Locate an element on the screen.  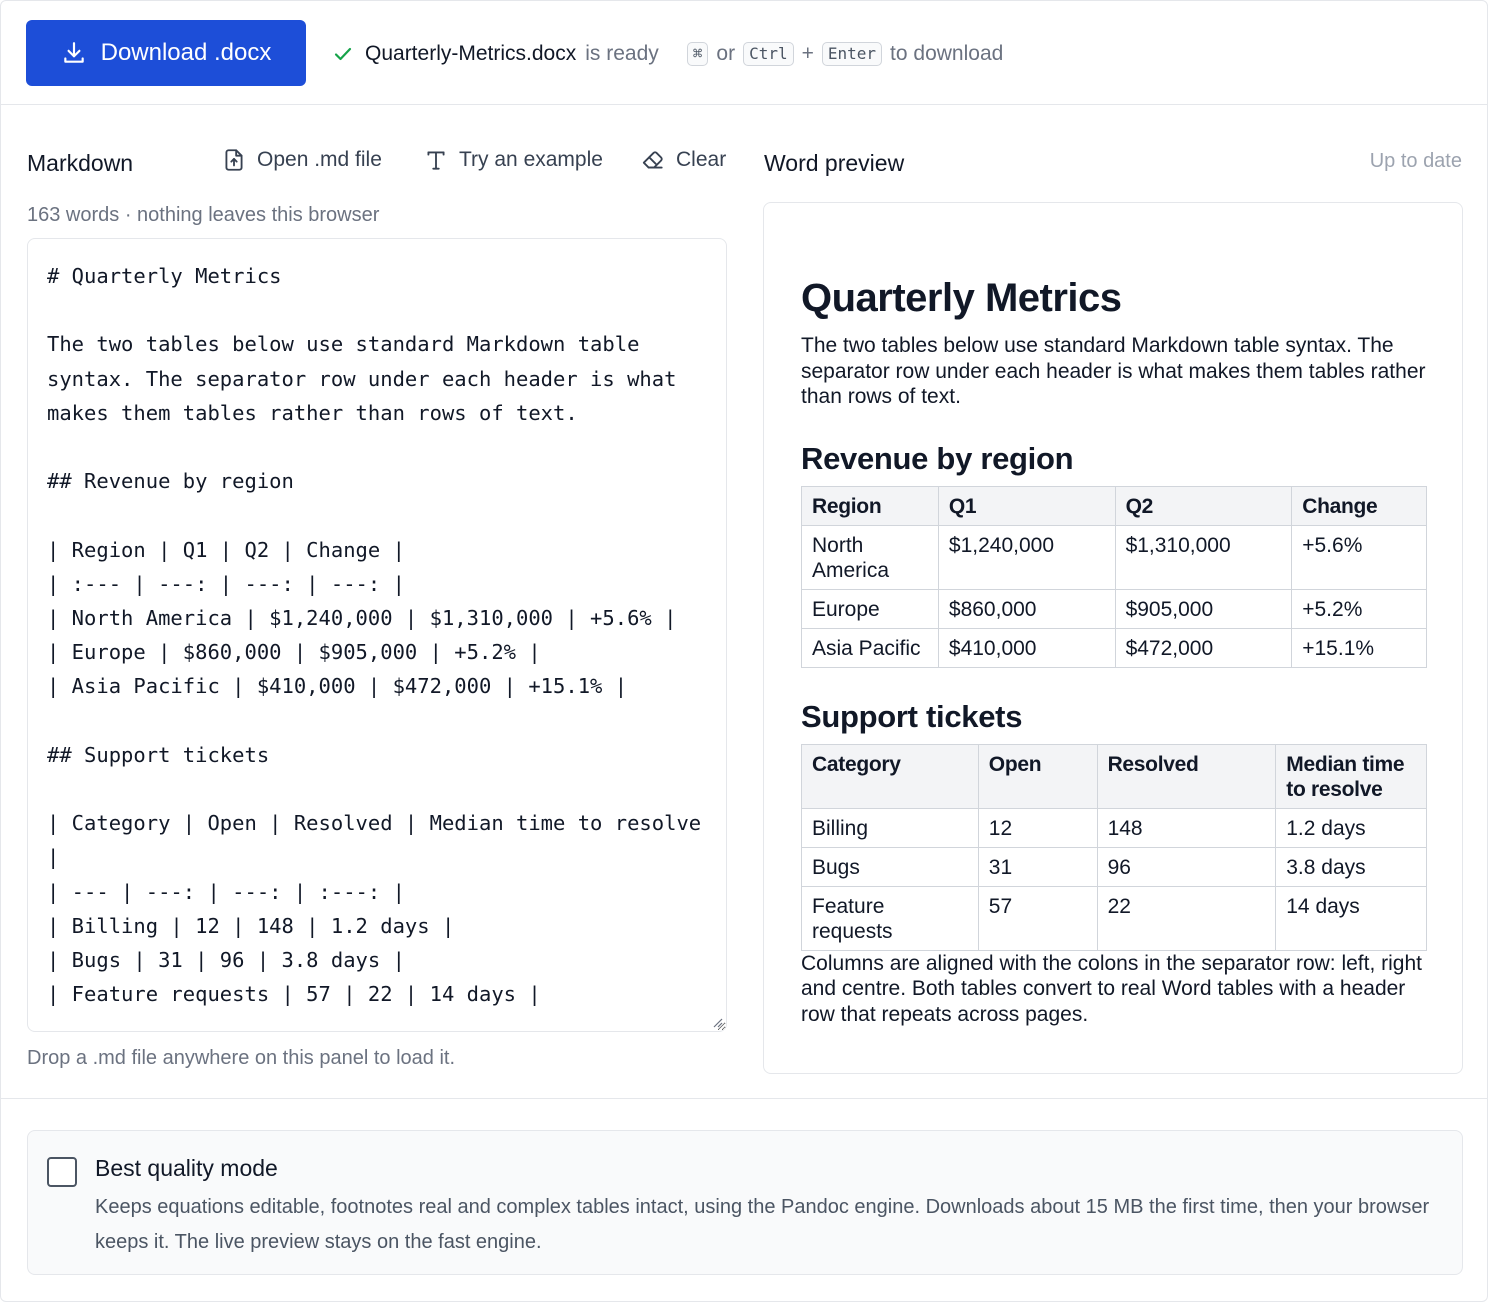
table-header-row: Region Q1 Q2 Change is located at coordinates (1114, 505).